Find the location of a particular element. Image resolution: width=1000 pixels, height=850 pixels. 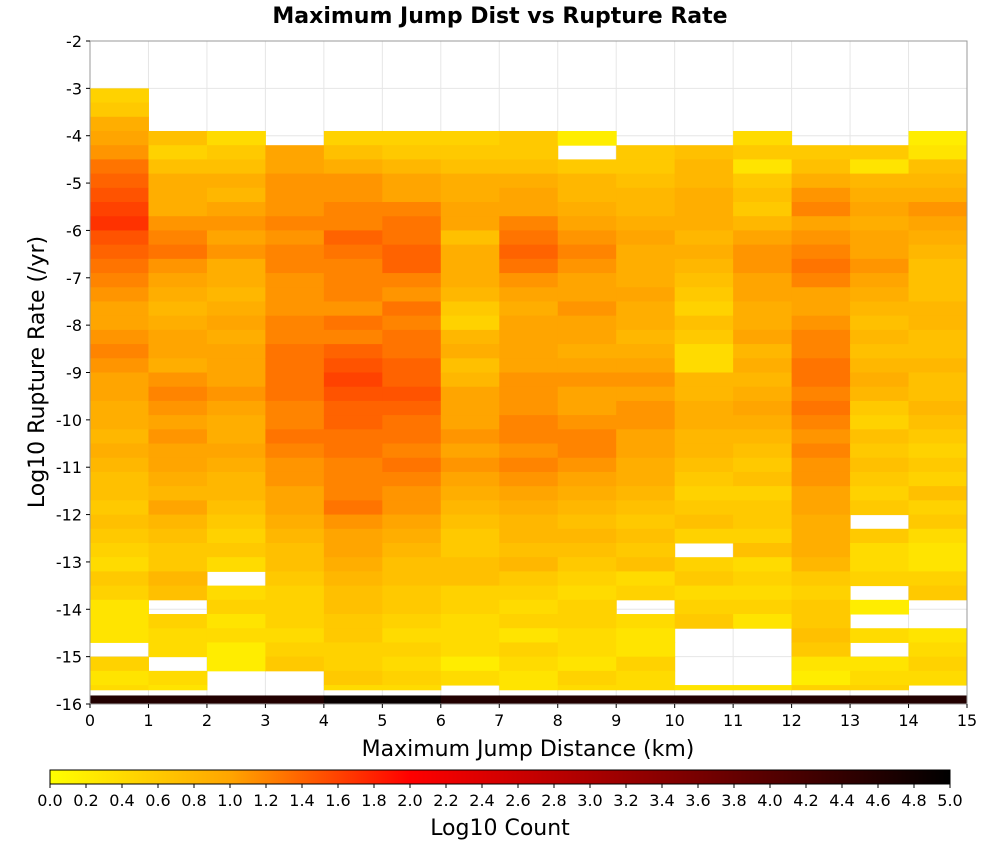

colorbar-tick-label: 1.2 is located at coordinates (265, 800).